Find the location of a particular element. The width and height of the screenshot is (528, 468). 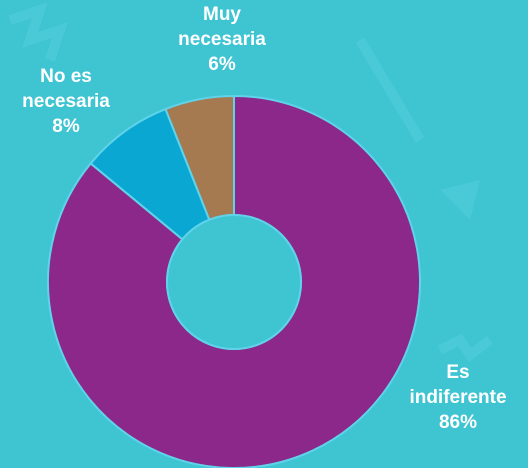

value-label: 8% is located at coordinates (66, 126).